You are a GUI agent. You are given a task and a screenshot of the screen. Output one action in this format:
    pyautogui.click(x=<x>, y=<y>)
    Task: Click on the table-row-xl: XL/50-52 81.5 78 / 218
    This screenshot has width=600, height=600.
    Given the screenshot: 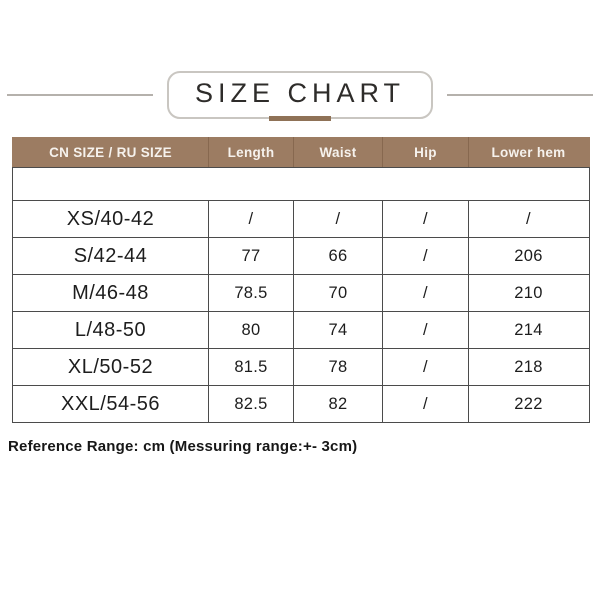 What is the action you would take?
    pyautogui.click(x=301, y=366)
    